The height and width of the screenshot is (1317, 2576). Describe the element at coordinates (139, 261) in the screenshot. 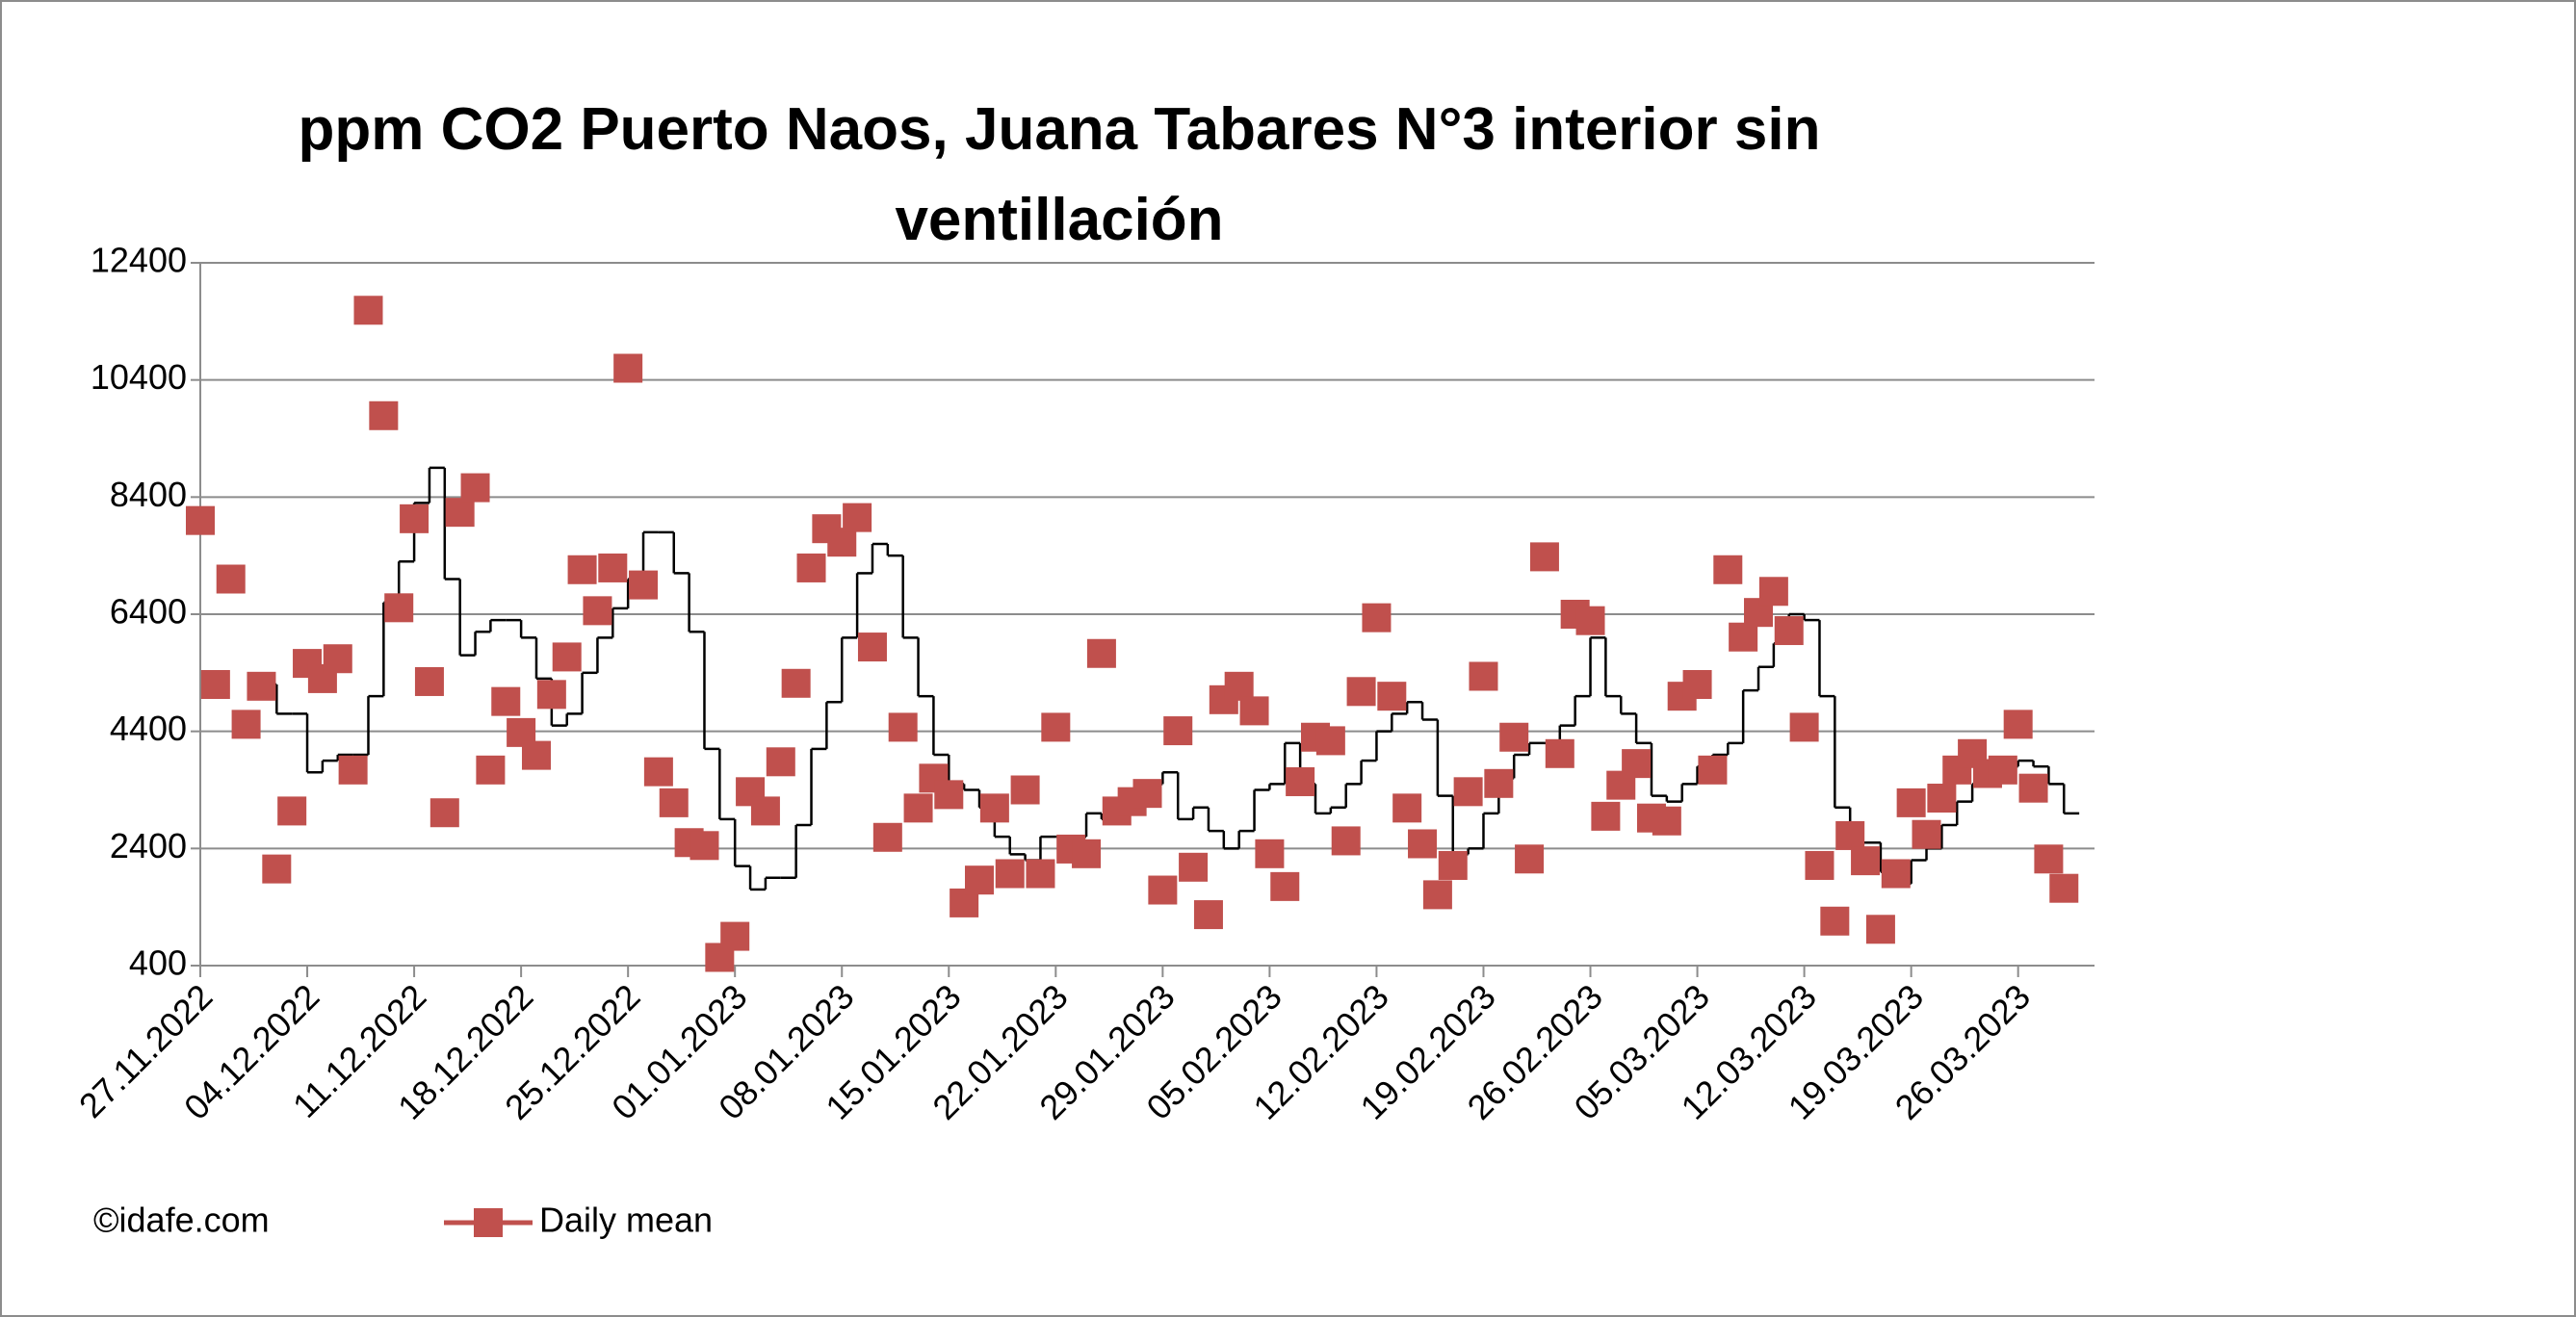

I see `y-tick-label: 12400` at that location.